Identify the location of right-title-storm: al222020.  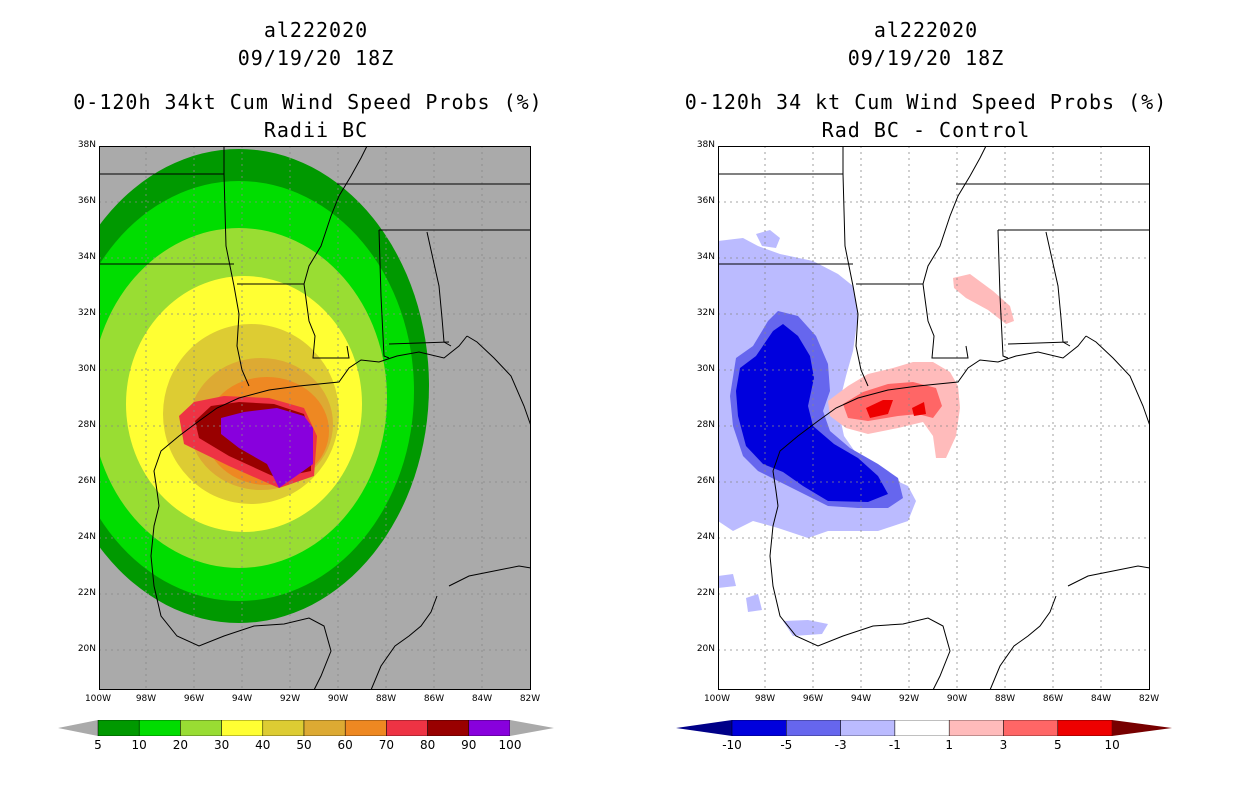
(926, 30).